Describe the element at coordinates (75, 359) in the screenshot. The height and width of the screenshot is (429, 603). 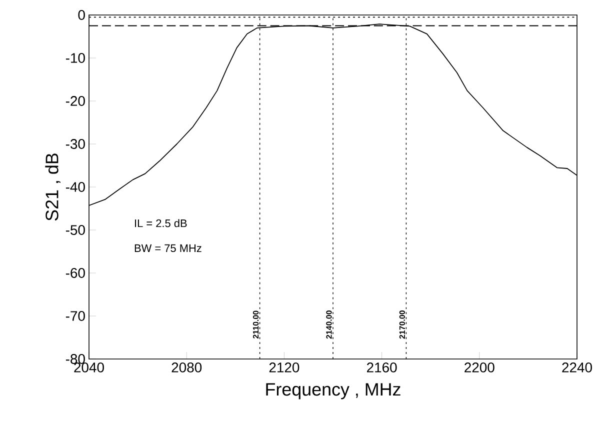
I see `y-tick-label: -80` at that location.